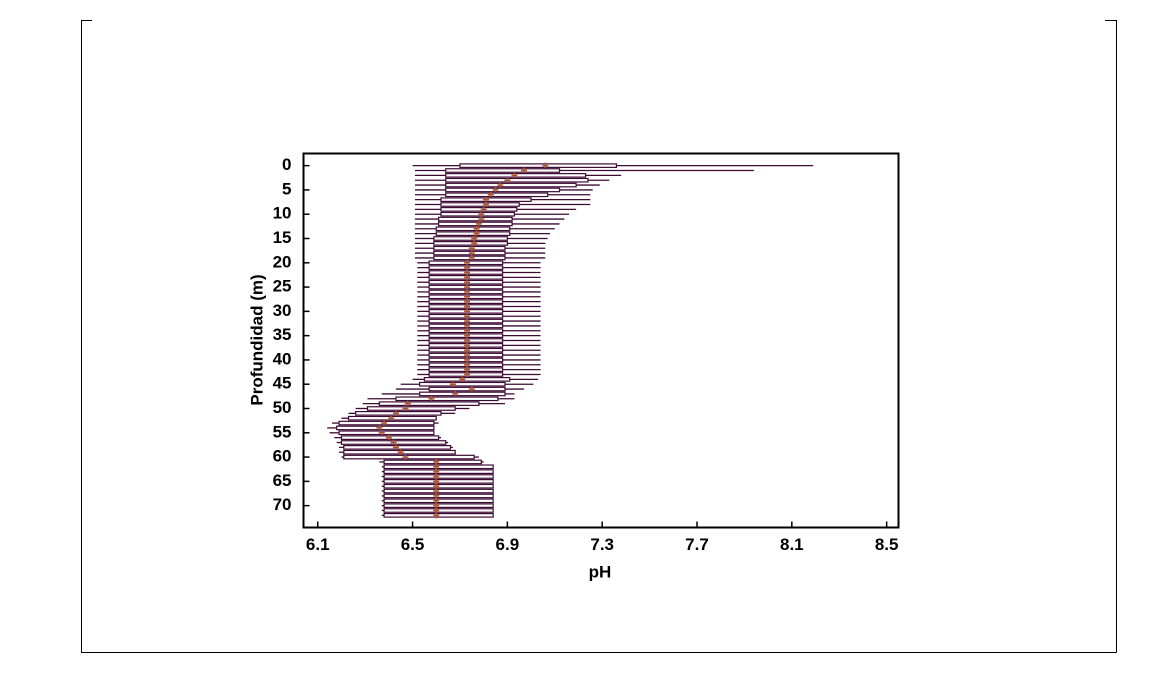 This screenshot has width=1175, height=687. I want to click on x-tick-label: 8.5, so click(887, 544).